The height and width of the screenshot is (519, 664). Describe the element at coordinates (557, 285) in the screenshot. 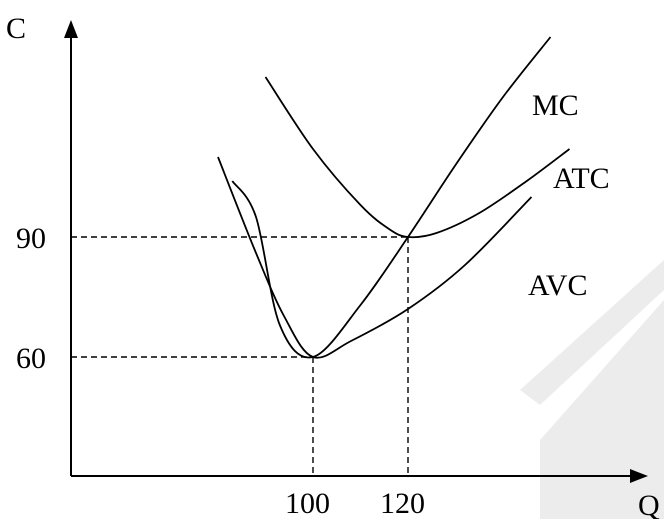

I see `curve-label-avc: AVC` at that location.